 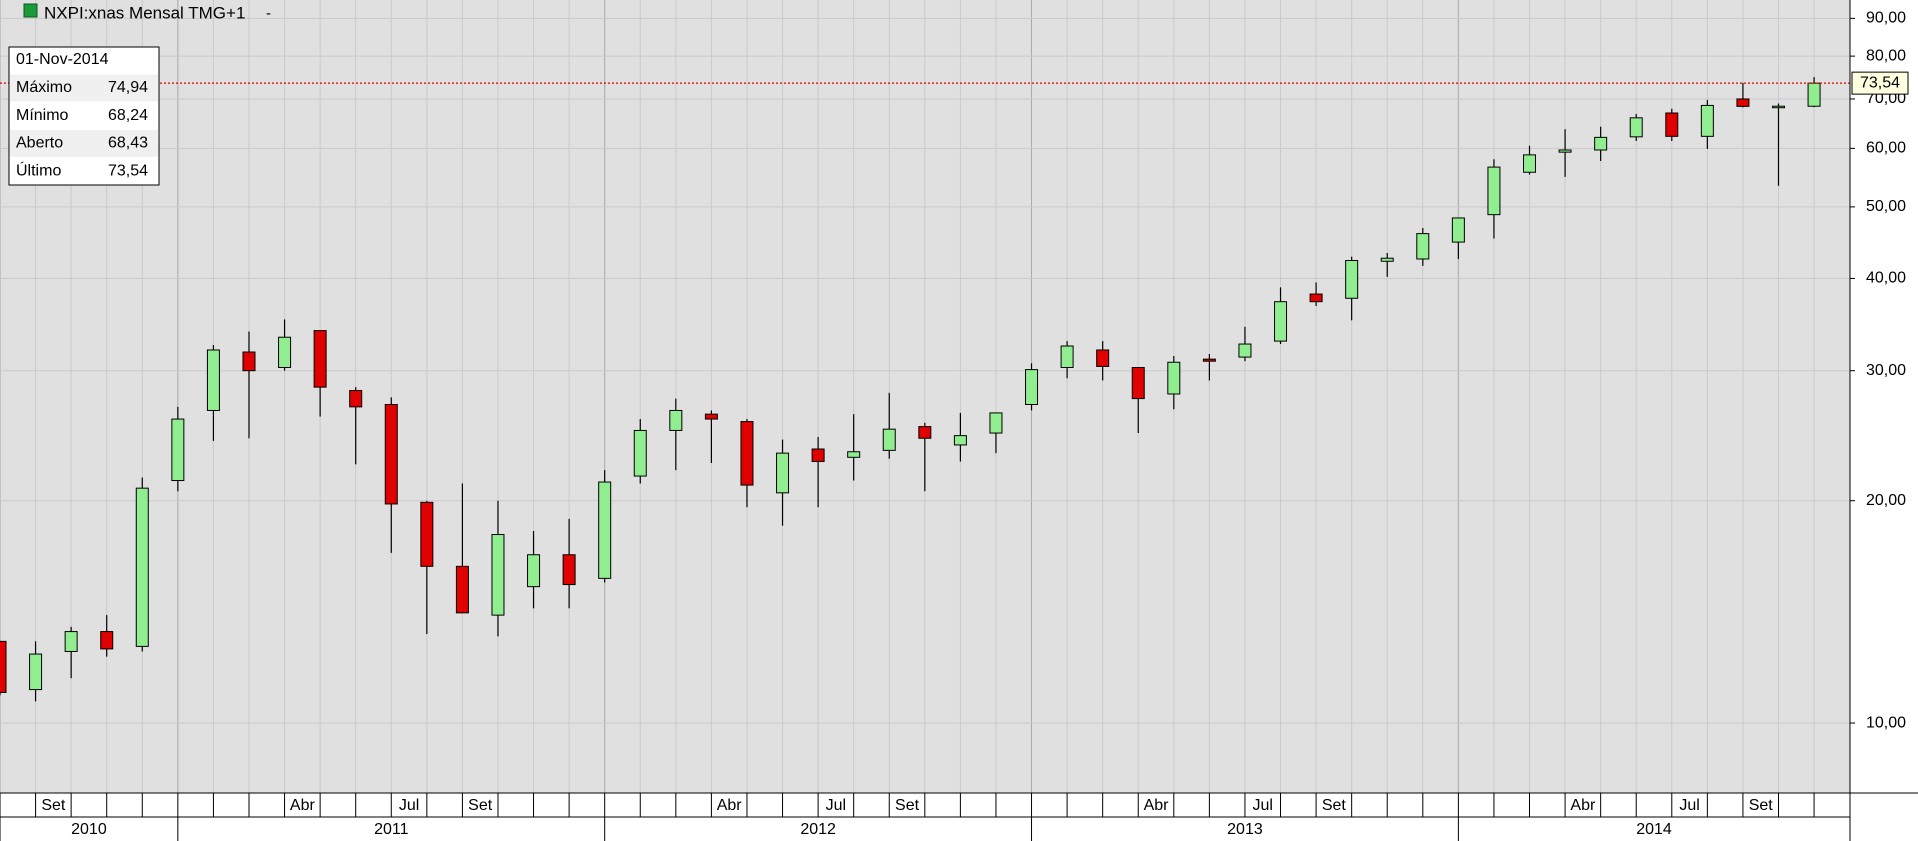 What do you see at coordinates (30, 10) in the screenshot?
I see `symbol-icon` at bounding box center [30, 10].